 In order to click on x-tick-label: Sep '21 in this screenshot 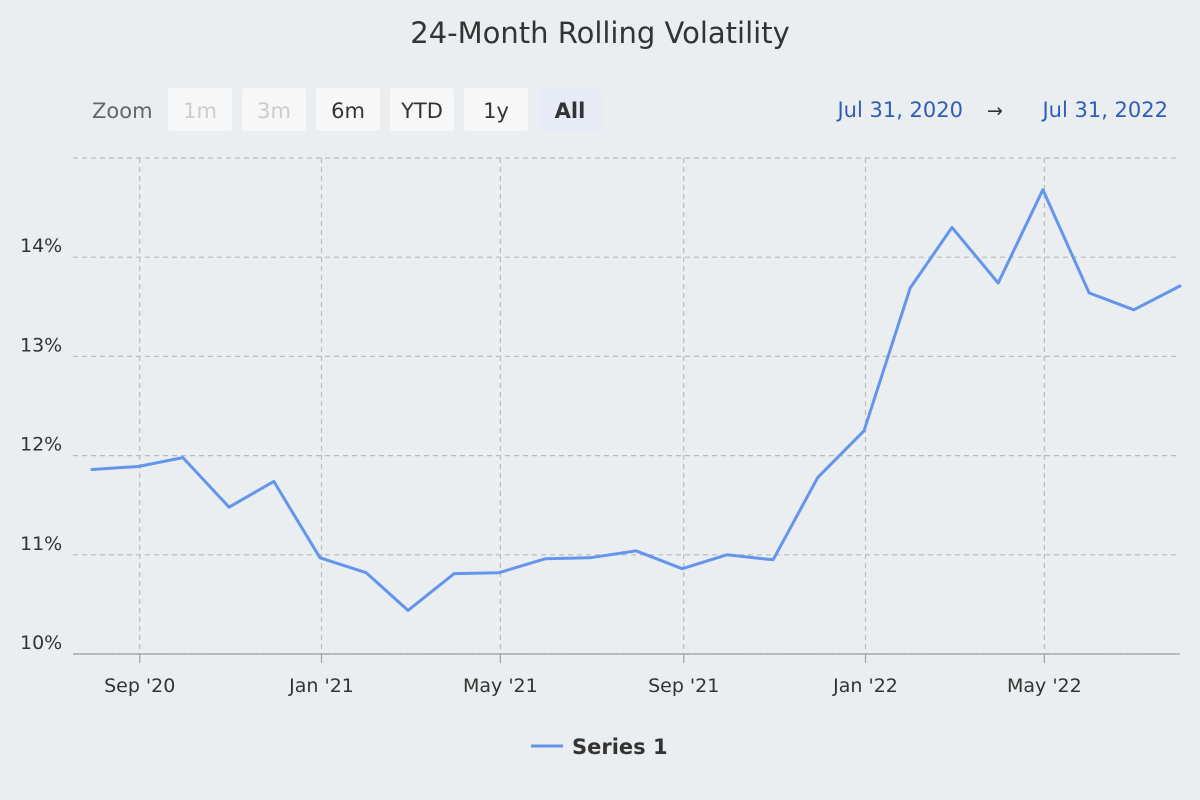, I will do `click(683, 686)`.